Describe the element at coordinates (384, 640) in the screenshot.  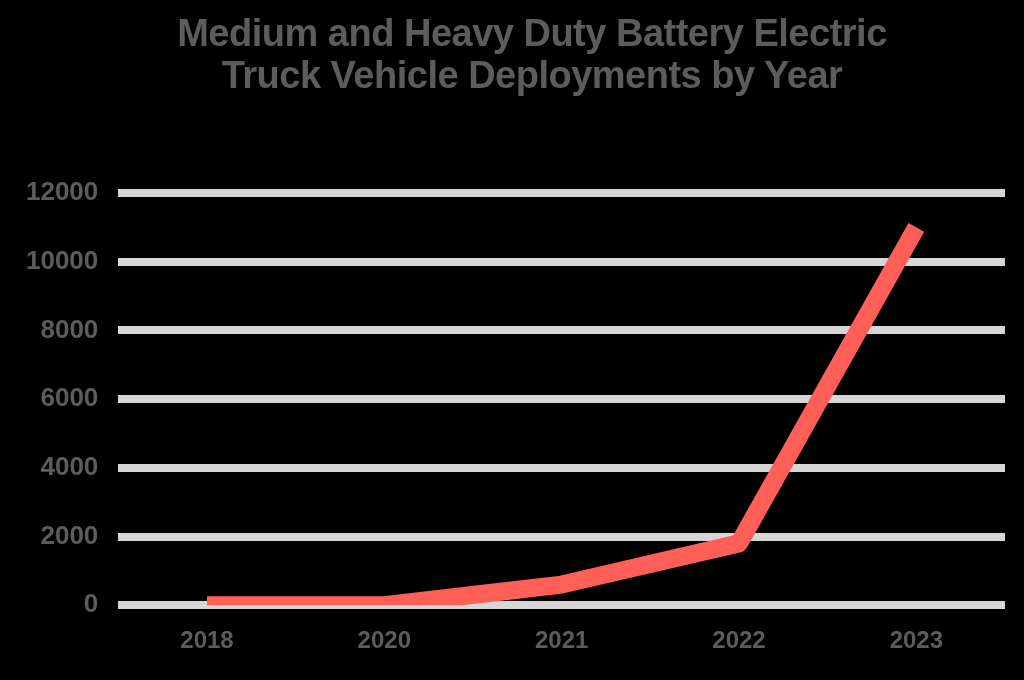
I see `x-tick-label: 2020` at that location.